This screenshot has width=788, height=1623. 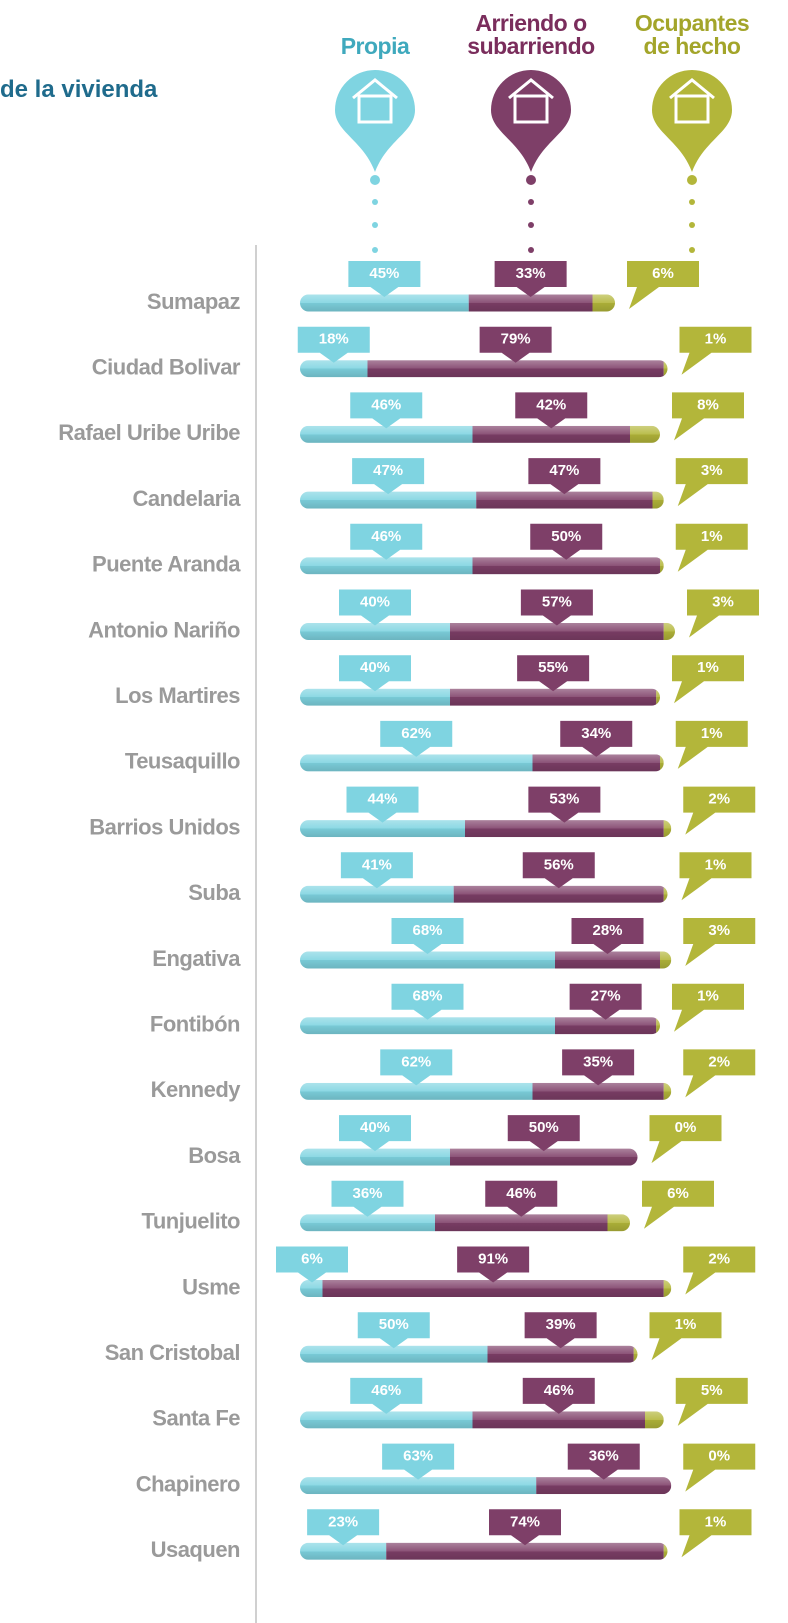 What do you see at coordinates (382, 799) in the screenshot?
I see `value-label: 44%` at bounding box center [382, 799].